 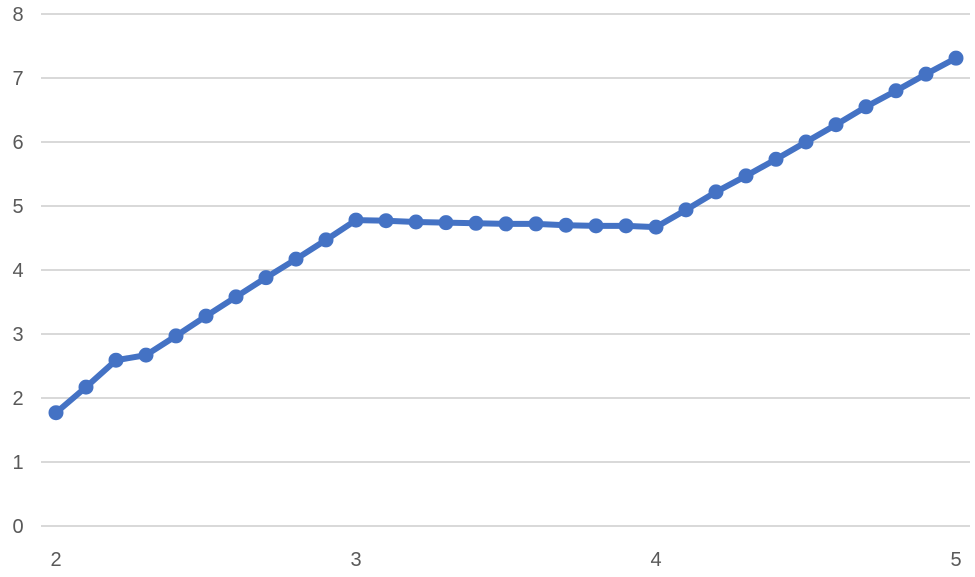 I want to click on y-tick-label: 0, so click(x=17, y=527).